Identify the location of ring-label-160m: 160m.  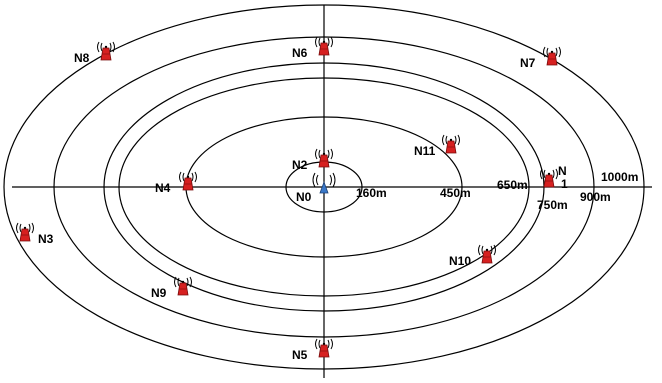
(371, 193).